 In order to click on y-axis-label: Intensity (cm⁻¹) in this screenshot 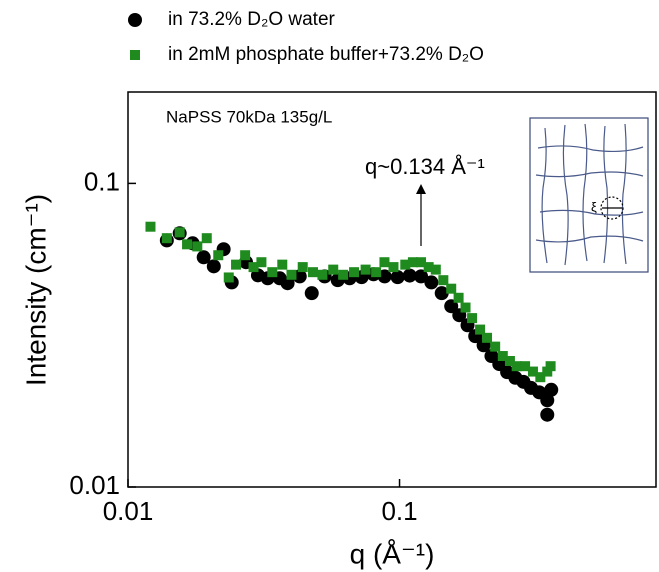, I will do `click(35, 290)`.